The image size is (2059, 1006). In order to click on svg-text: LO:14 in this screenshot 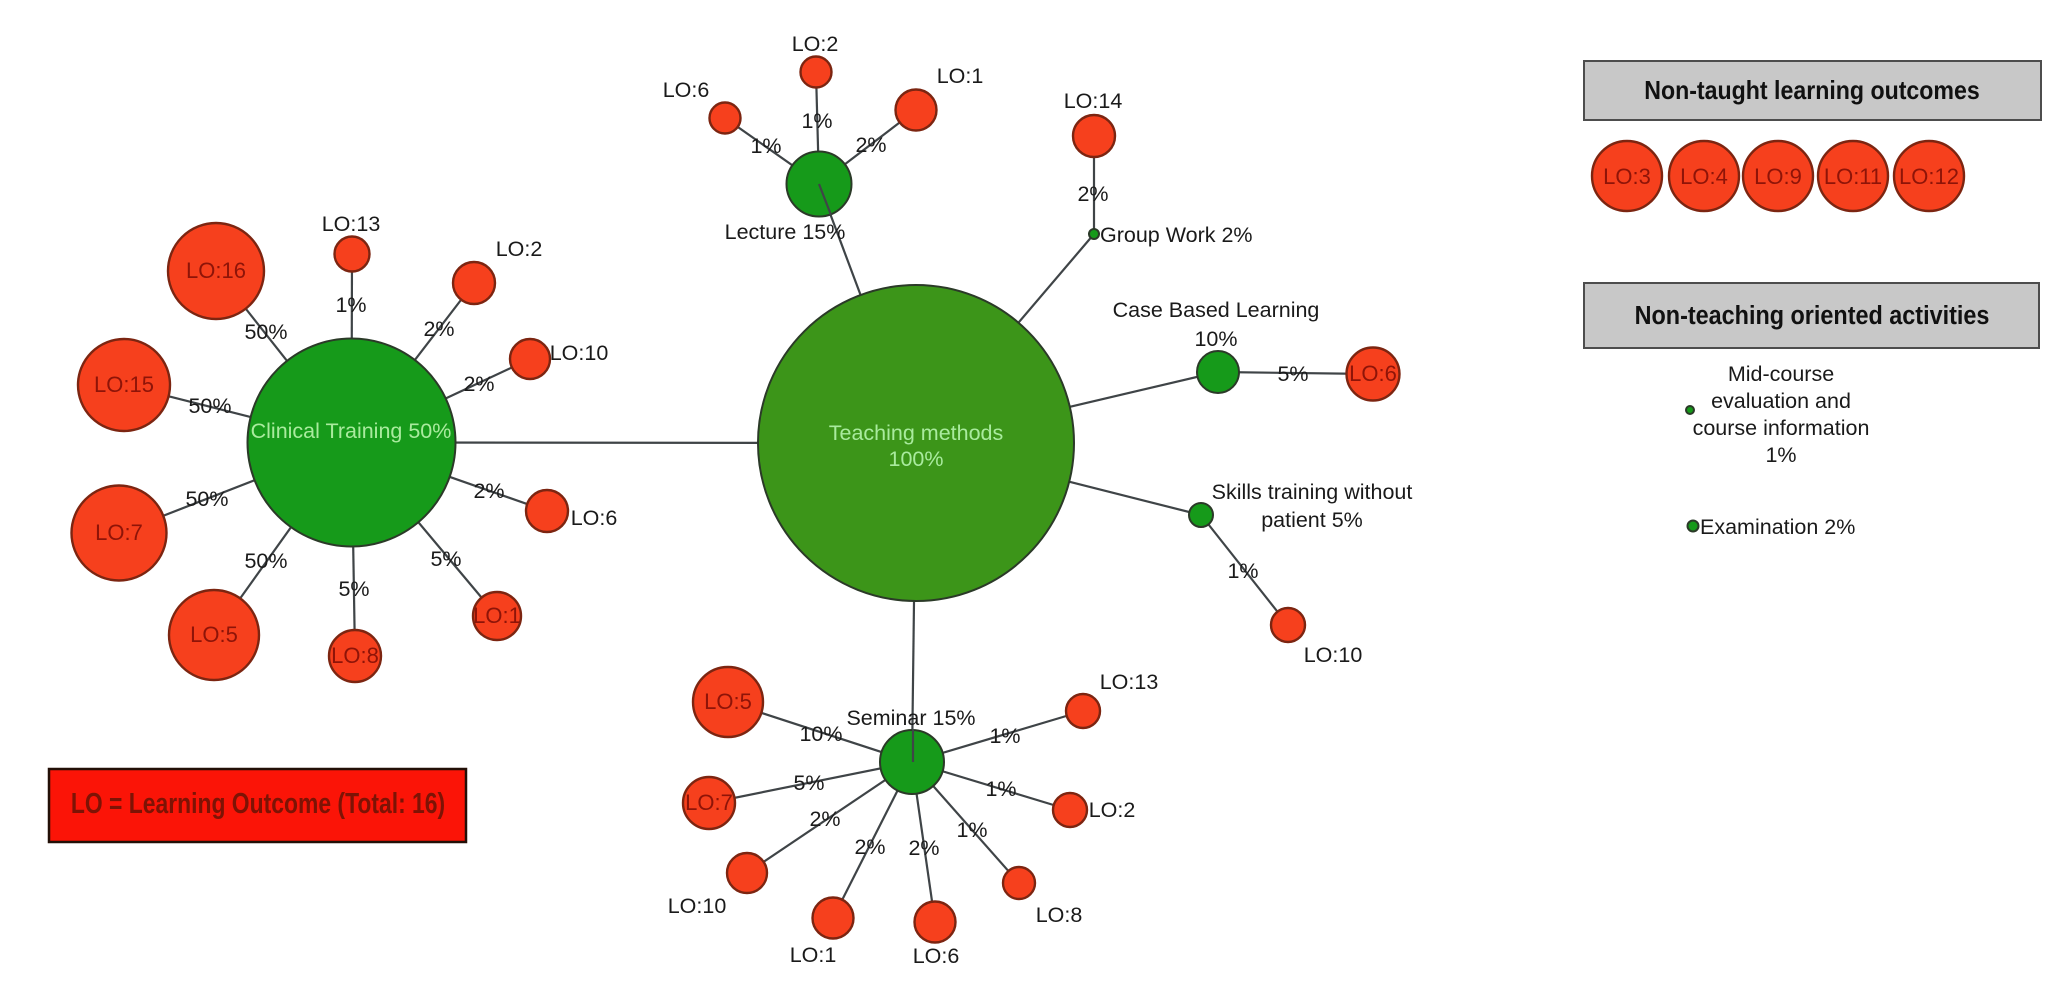, I will do `click(1093, 101)`.